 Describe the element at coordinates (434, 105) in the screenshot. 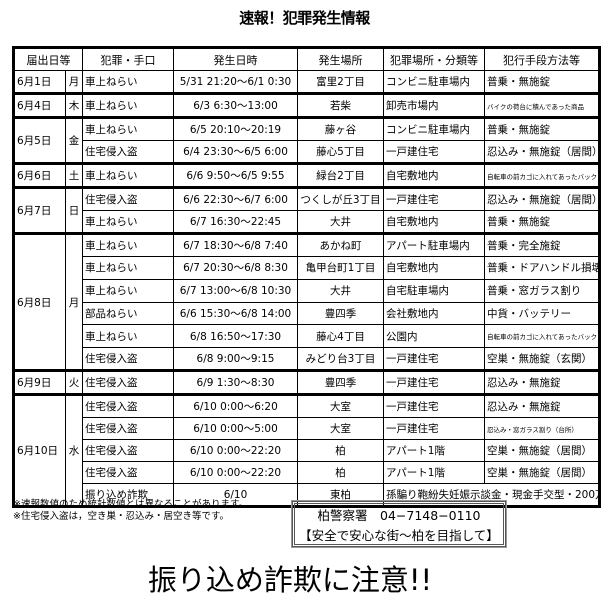

I see `location-category: 卸売市場内` at that location.